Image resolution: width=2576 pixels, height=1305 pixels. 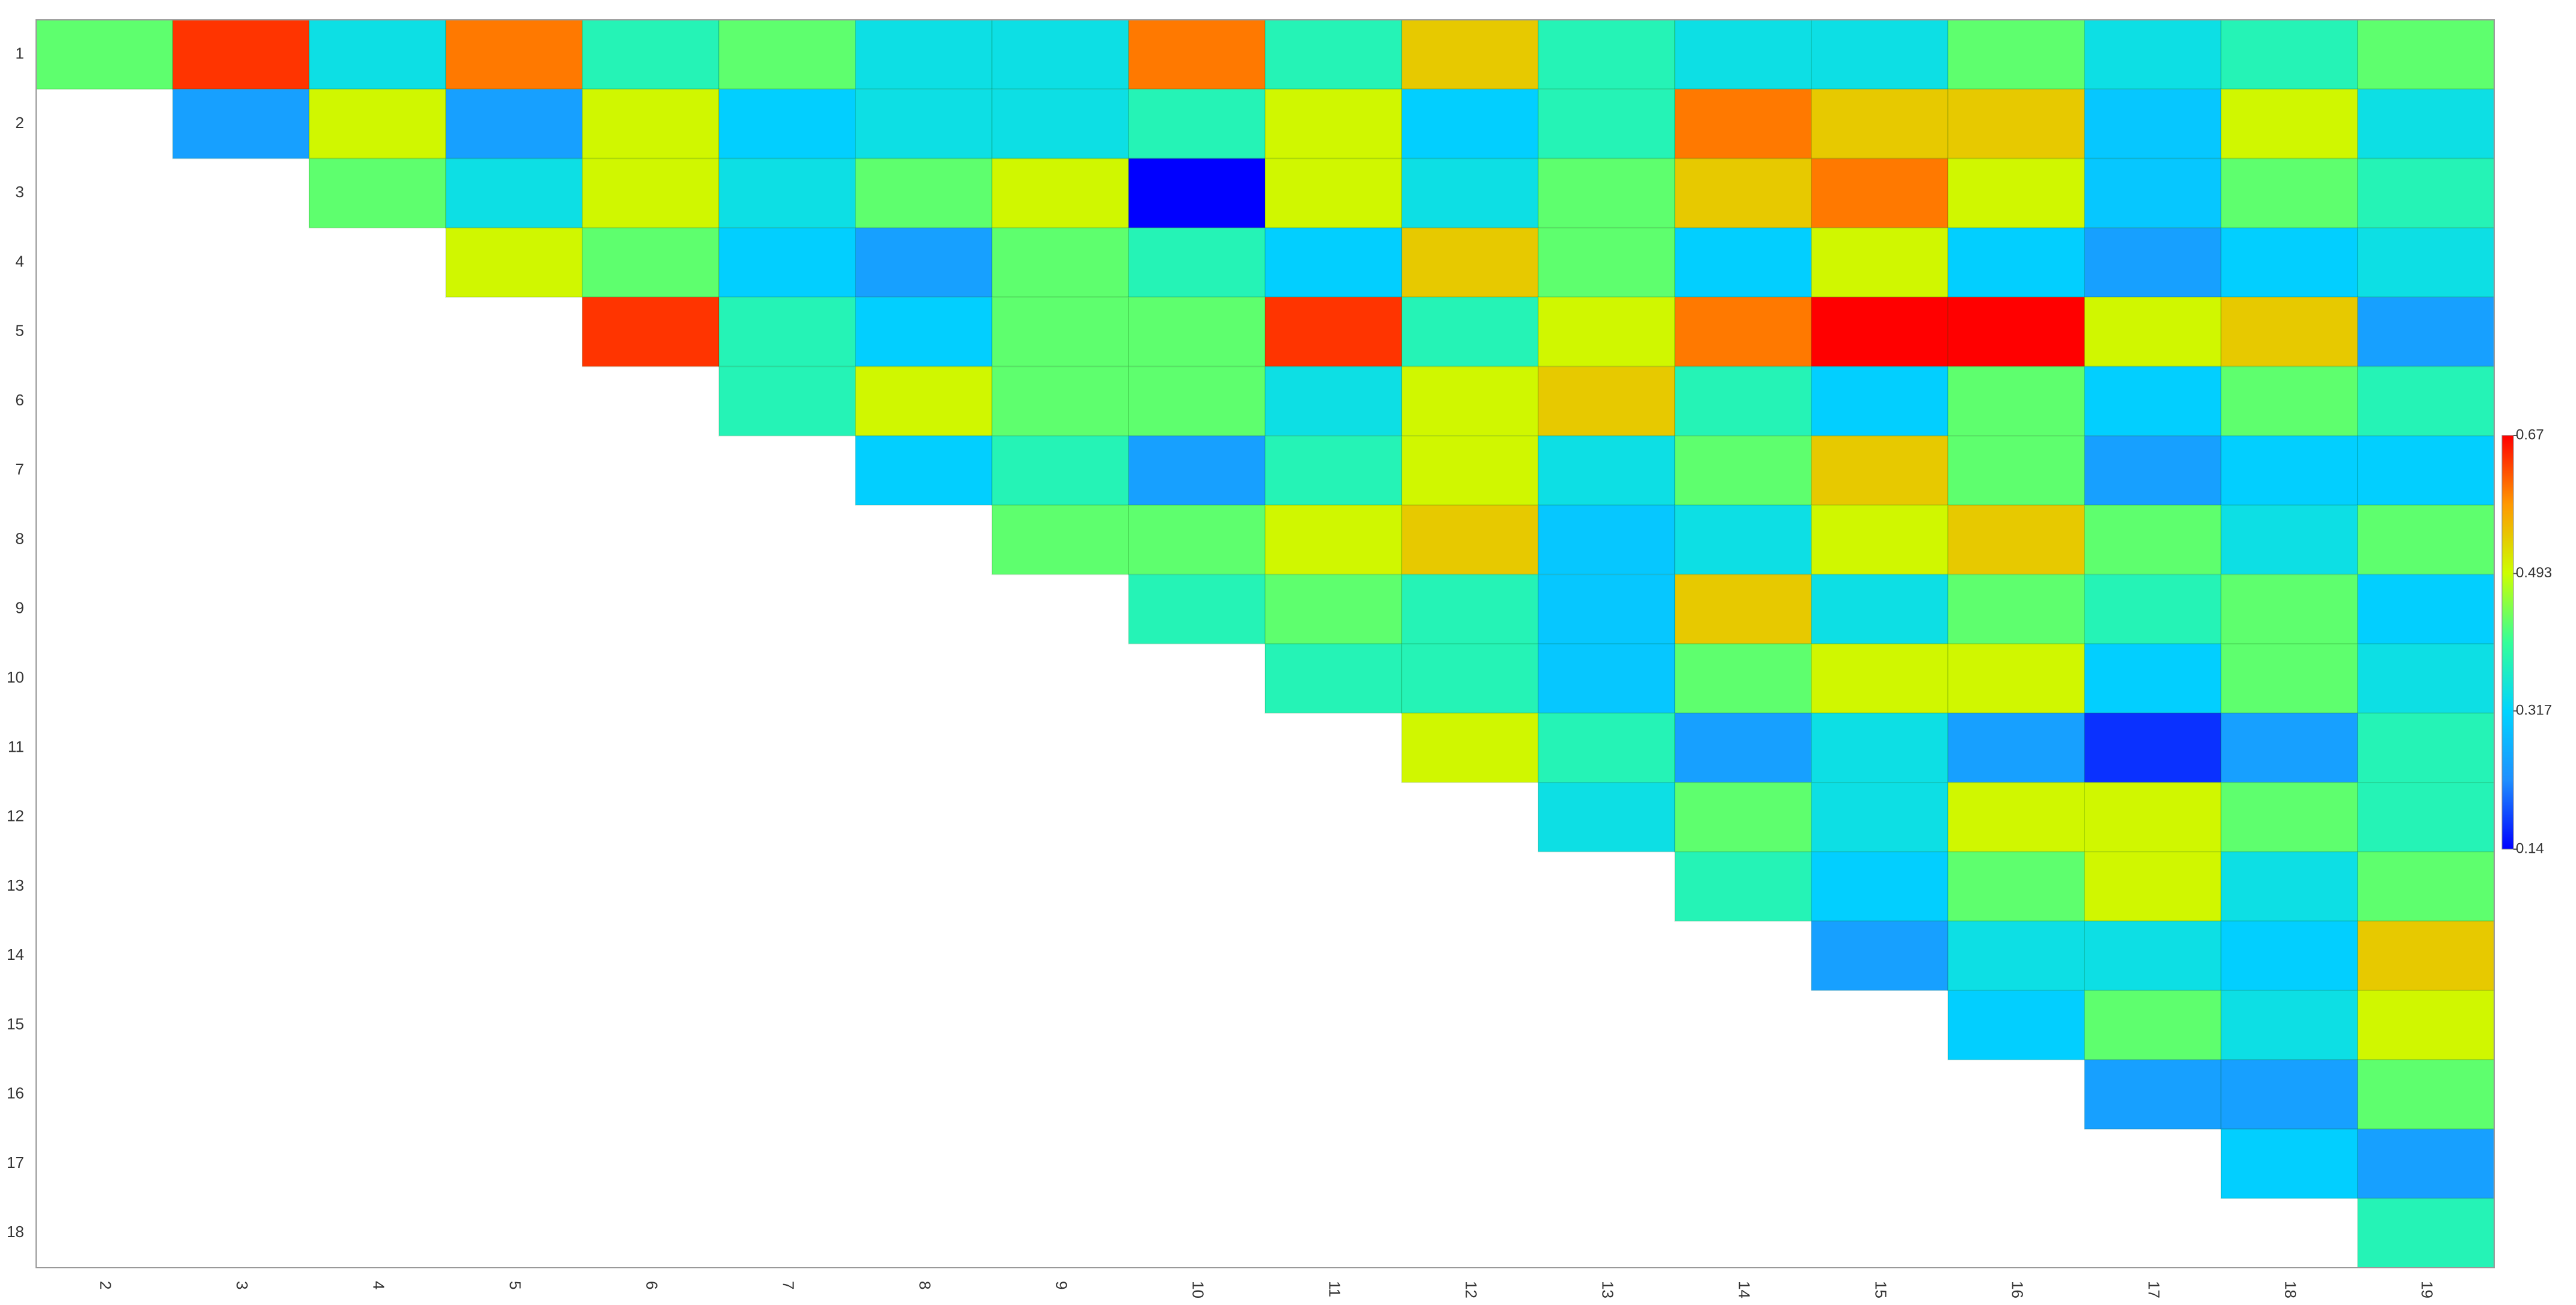 I want to click on colorbar, so click(x=2507, y=643).